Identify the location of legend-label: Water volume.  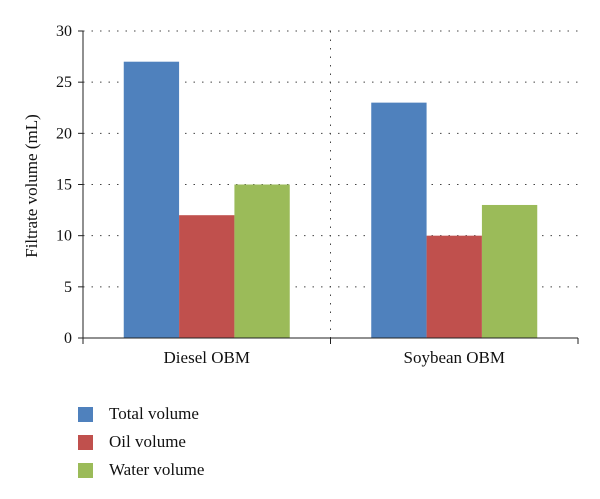
(157, 469).